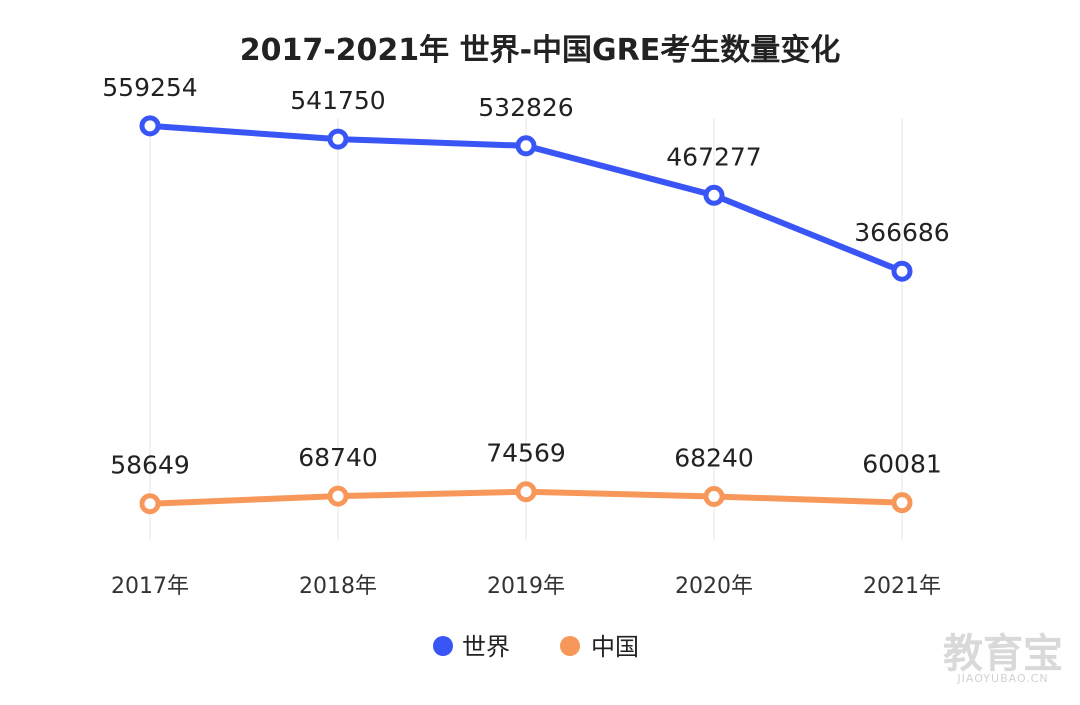 The height and width of the screenshot is (705, 1080). Describe the element at coordinates (150, 465) in the screenshot. I see `data-label-china: 58649` at that location.